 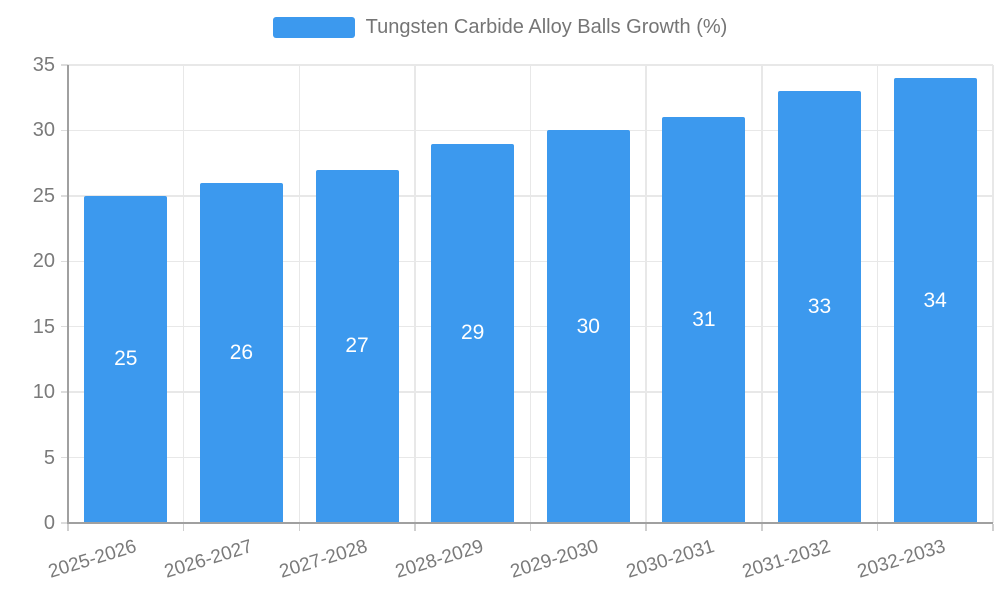 I want to click on bar: 34, so click(x=935, y=300).